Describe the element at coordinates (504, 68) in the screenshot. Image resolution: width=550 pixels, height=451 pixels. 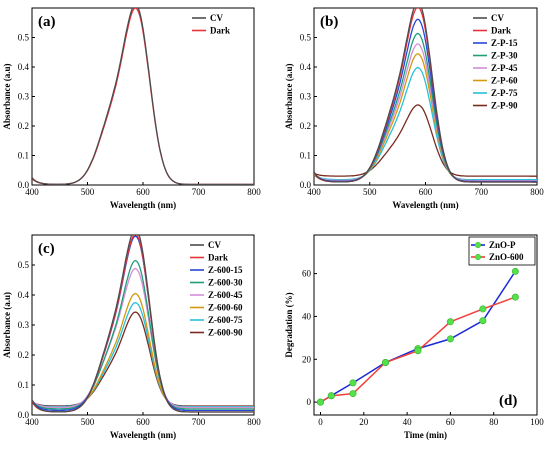
I see `legend-label: Z-P-45` at that location.